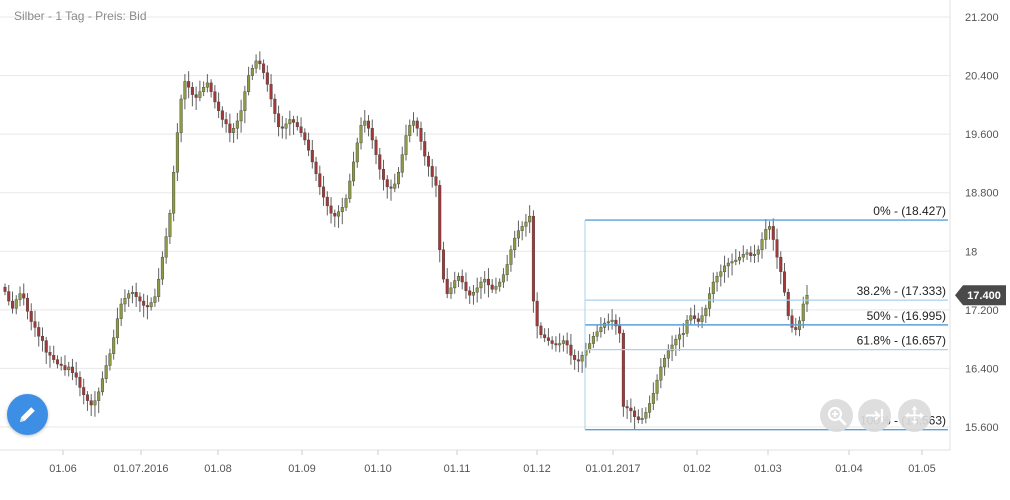 Image resolution: width=1010 pixels, height=500 pixels. What do you see at coordinates (697, 469) in the screenshot?
I see `x-tick-label: 01.02` at bounding box center [697, 469].